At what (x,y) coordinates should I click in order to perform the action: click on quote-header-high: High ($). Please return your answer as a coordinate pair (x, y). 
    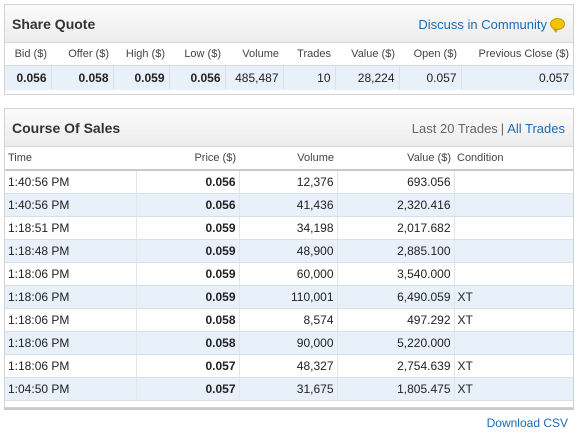
    Looking at the image, I should click on (141, 54).